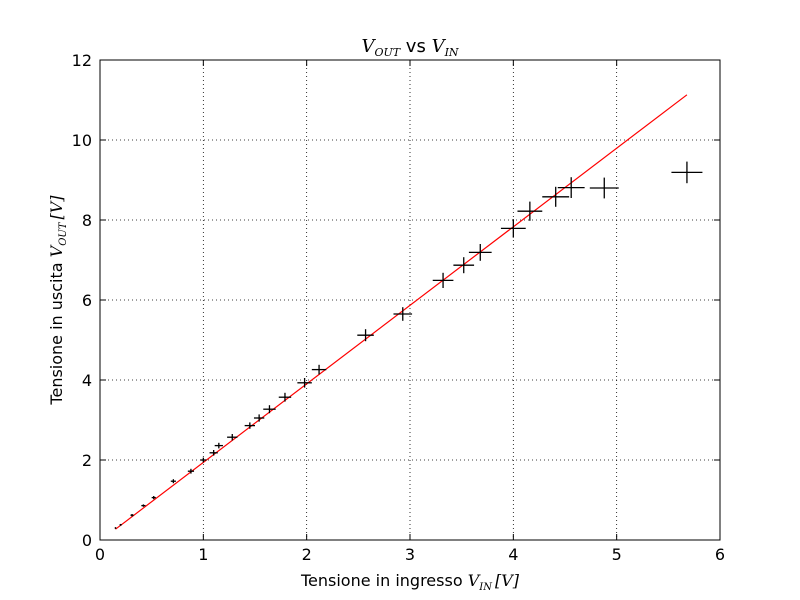 Image resolution: width=800 pixels, height=600 pixels. What do you see at coordinates (87, 460) in the screenshot?
I see `y-tick-label: 2` at bounding box center [87, 460].